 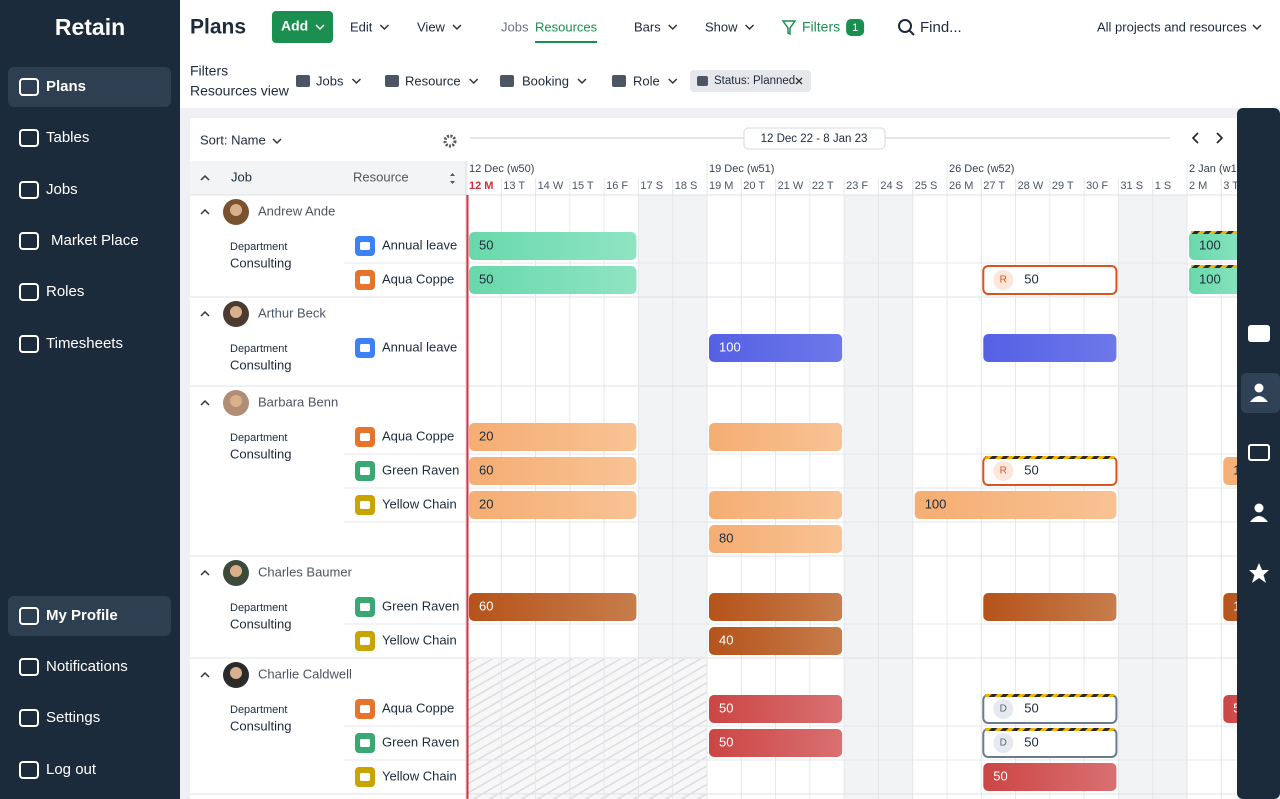 What do you see at coordinates (305, 673) in the screenshot?
I see `person-name: Charlie Caldwell` at bounding box center [305, 673].